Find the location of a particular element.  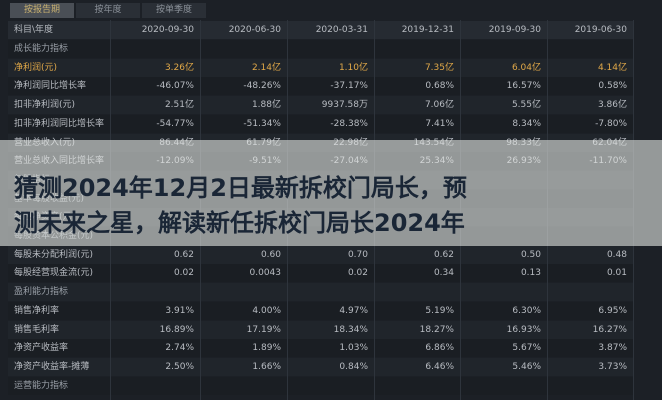

value-cell: 0.01 is located at coordinates (616, 273).